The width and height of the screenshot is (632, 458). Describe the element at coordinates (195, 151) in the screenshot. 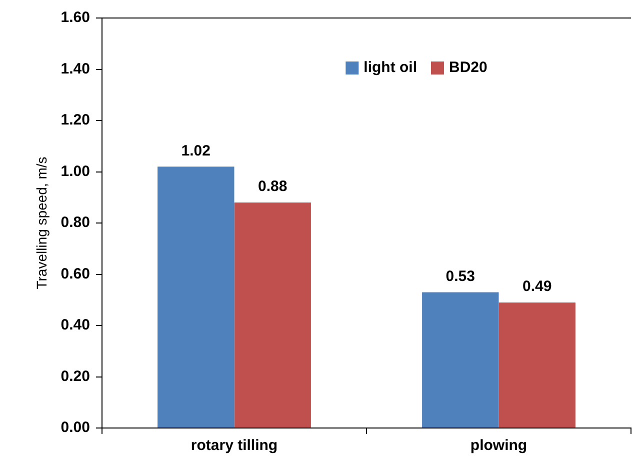

I see `data-label: 1.02` at that location.